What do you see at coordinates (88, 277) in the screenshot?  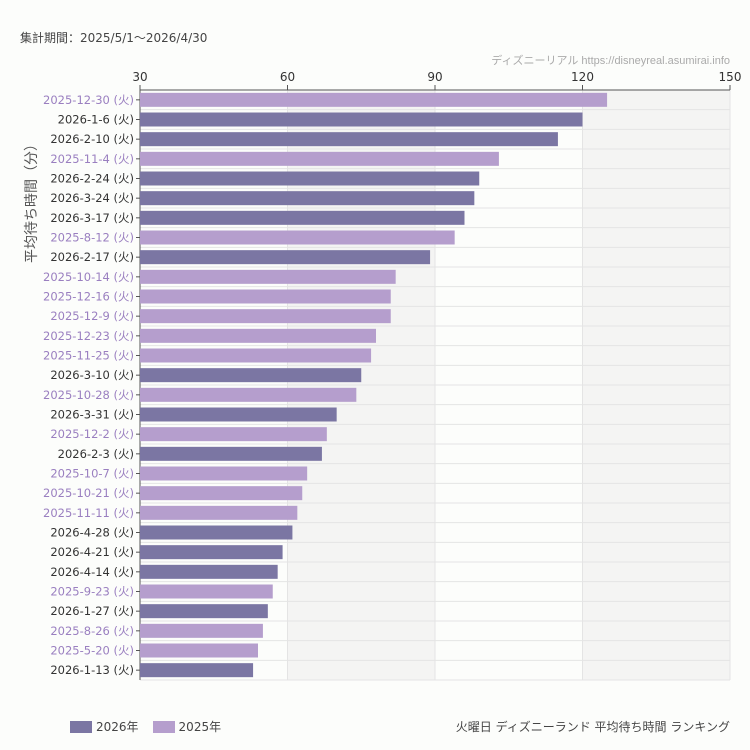 I see `y-tick-label: 2025-10-14 (火)` at bounding box center [88, 277].